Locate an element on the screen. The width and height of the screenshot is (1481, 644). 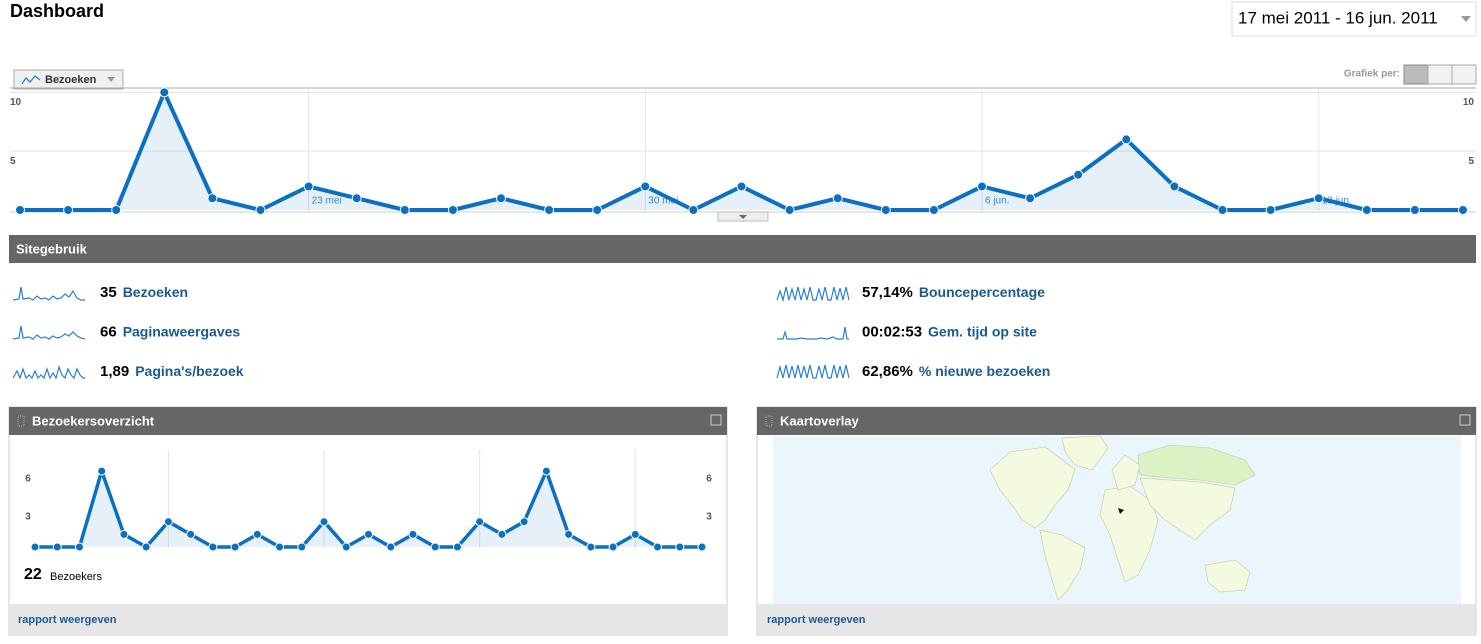
visitor-total: 22 is located at coordinates (33, 574).